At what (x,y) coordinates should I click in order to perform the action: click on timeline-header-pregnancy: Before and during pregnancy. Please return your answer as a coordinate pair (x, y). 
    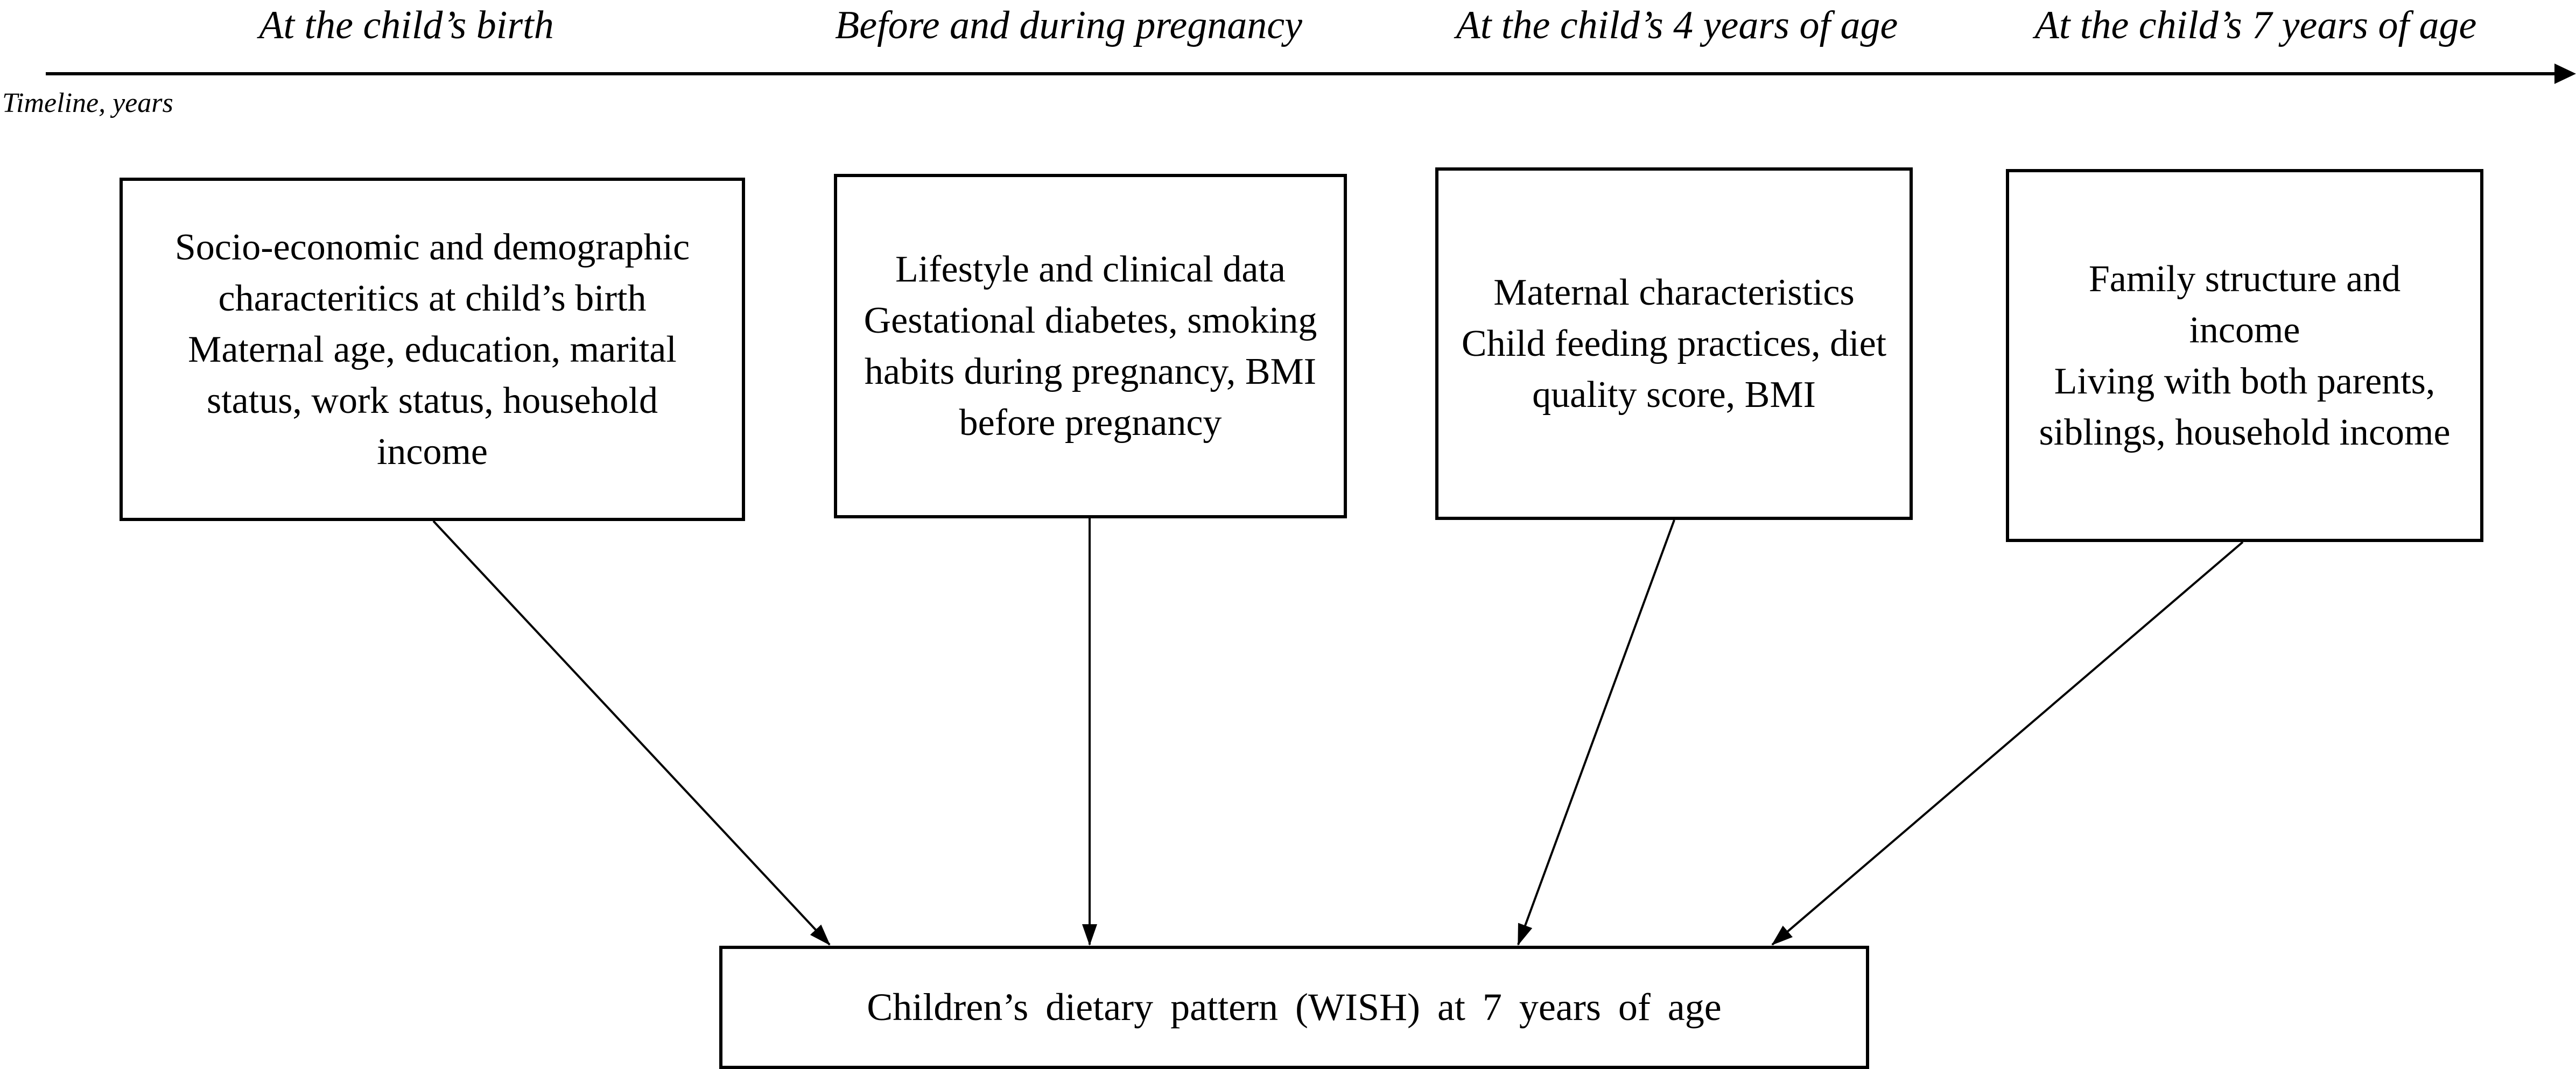
    Looking at the image, I should click on (1068, 25).